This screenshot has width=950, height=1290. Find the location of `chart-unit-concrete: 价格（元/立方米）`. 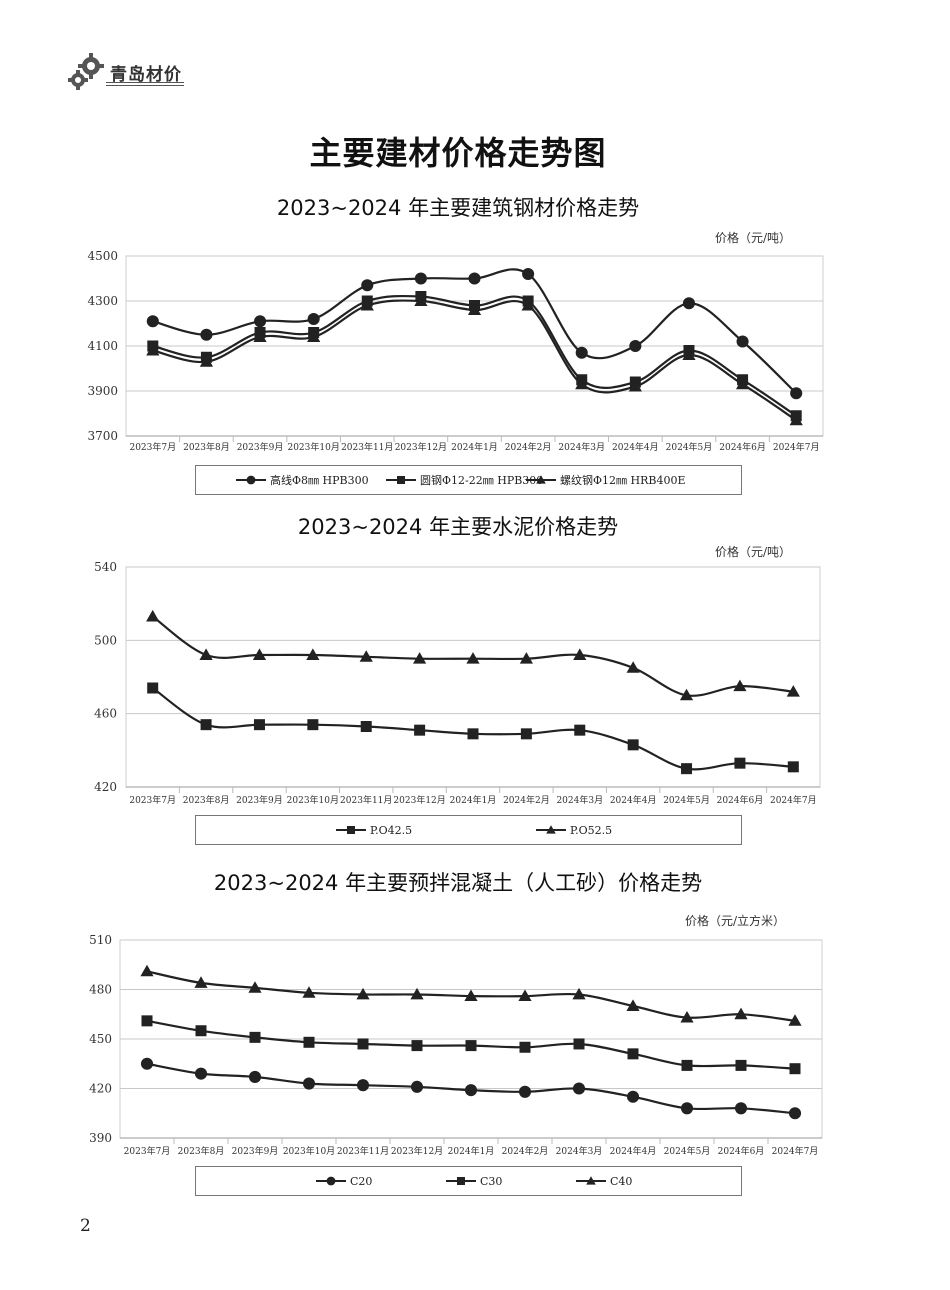

chart-unit-concrete: 价格（元/立方米） is located at coordinates (735, 921).